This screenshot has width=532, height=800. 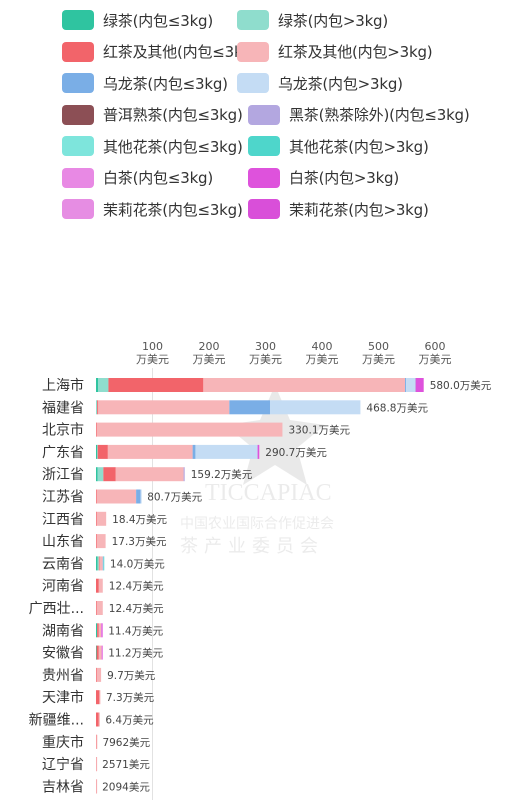 I want to click on legend-item: 白茶(内包≤3kg), so click(x=137, y=178).